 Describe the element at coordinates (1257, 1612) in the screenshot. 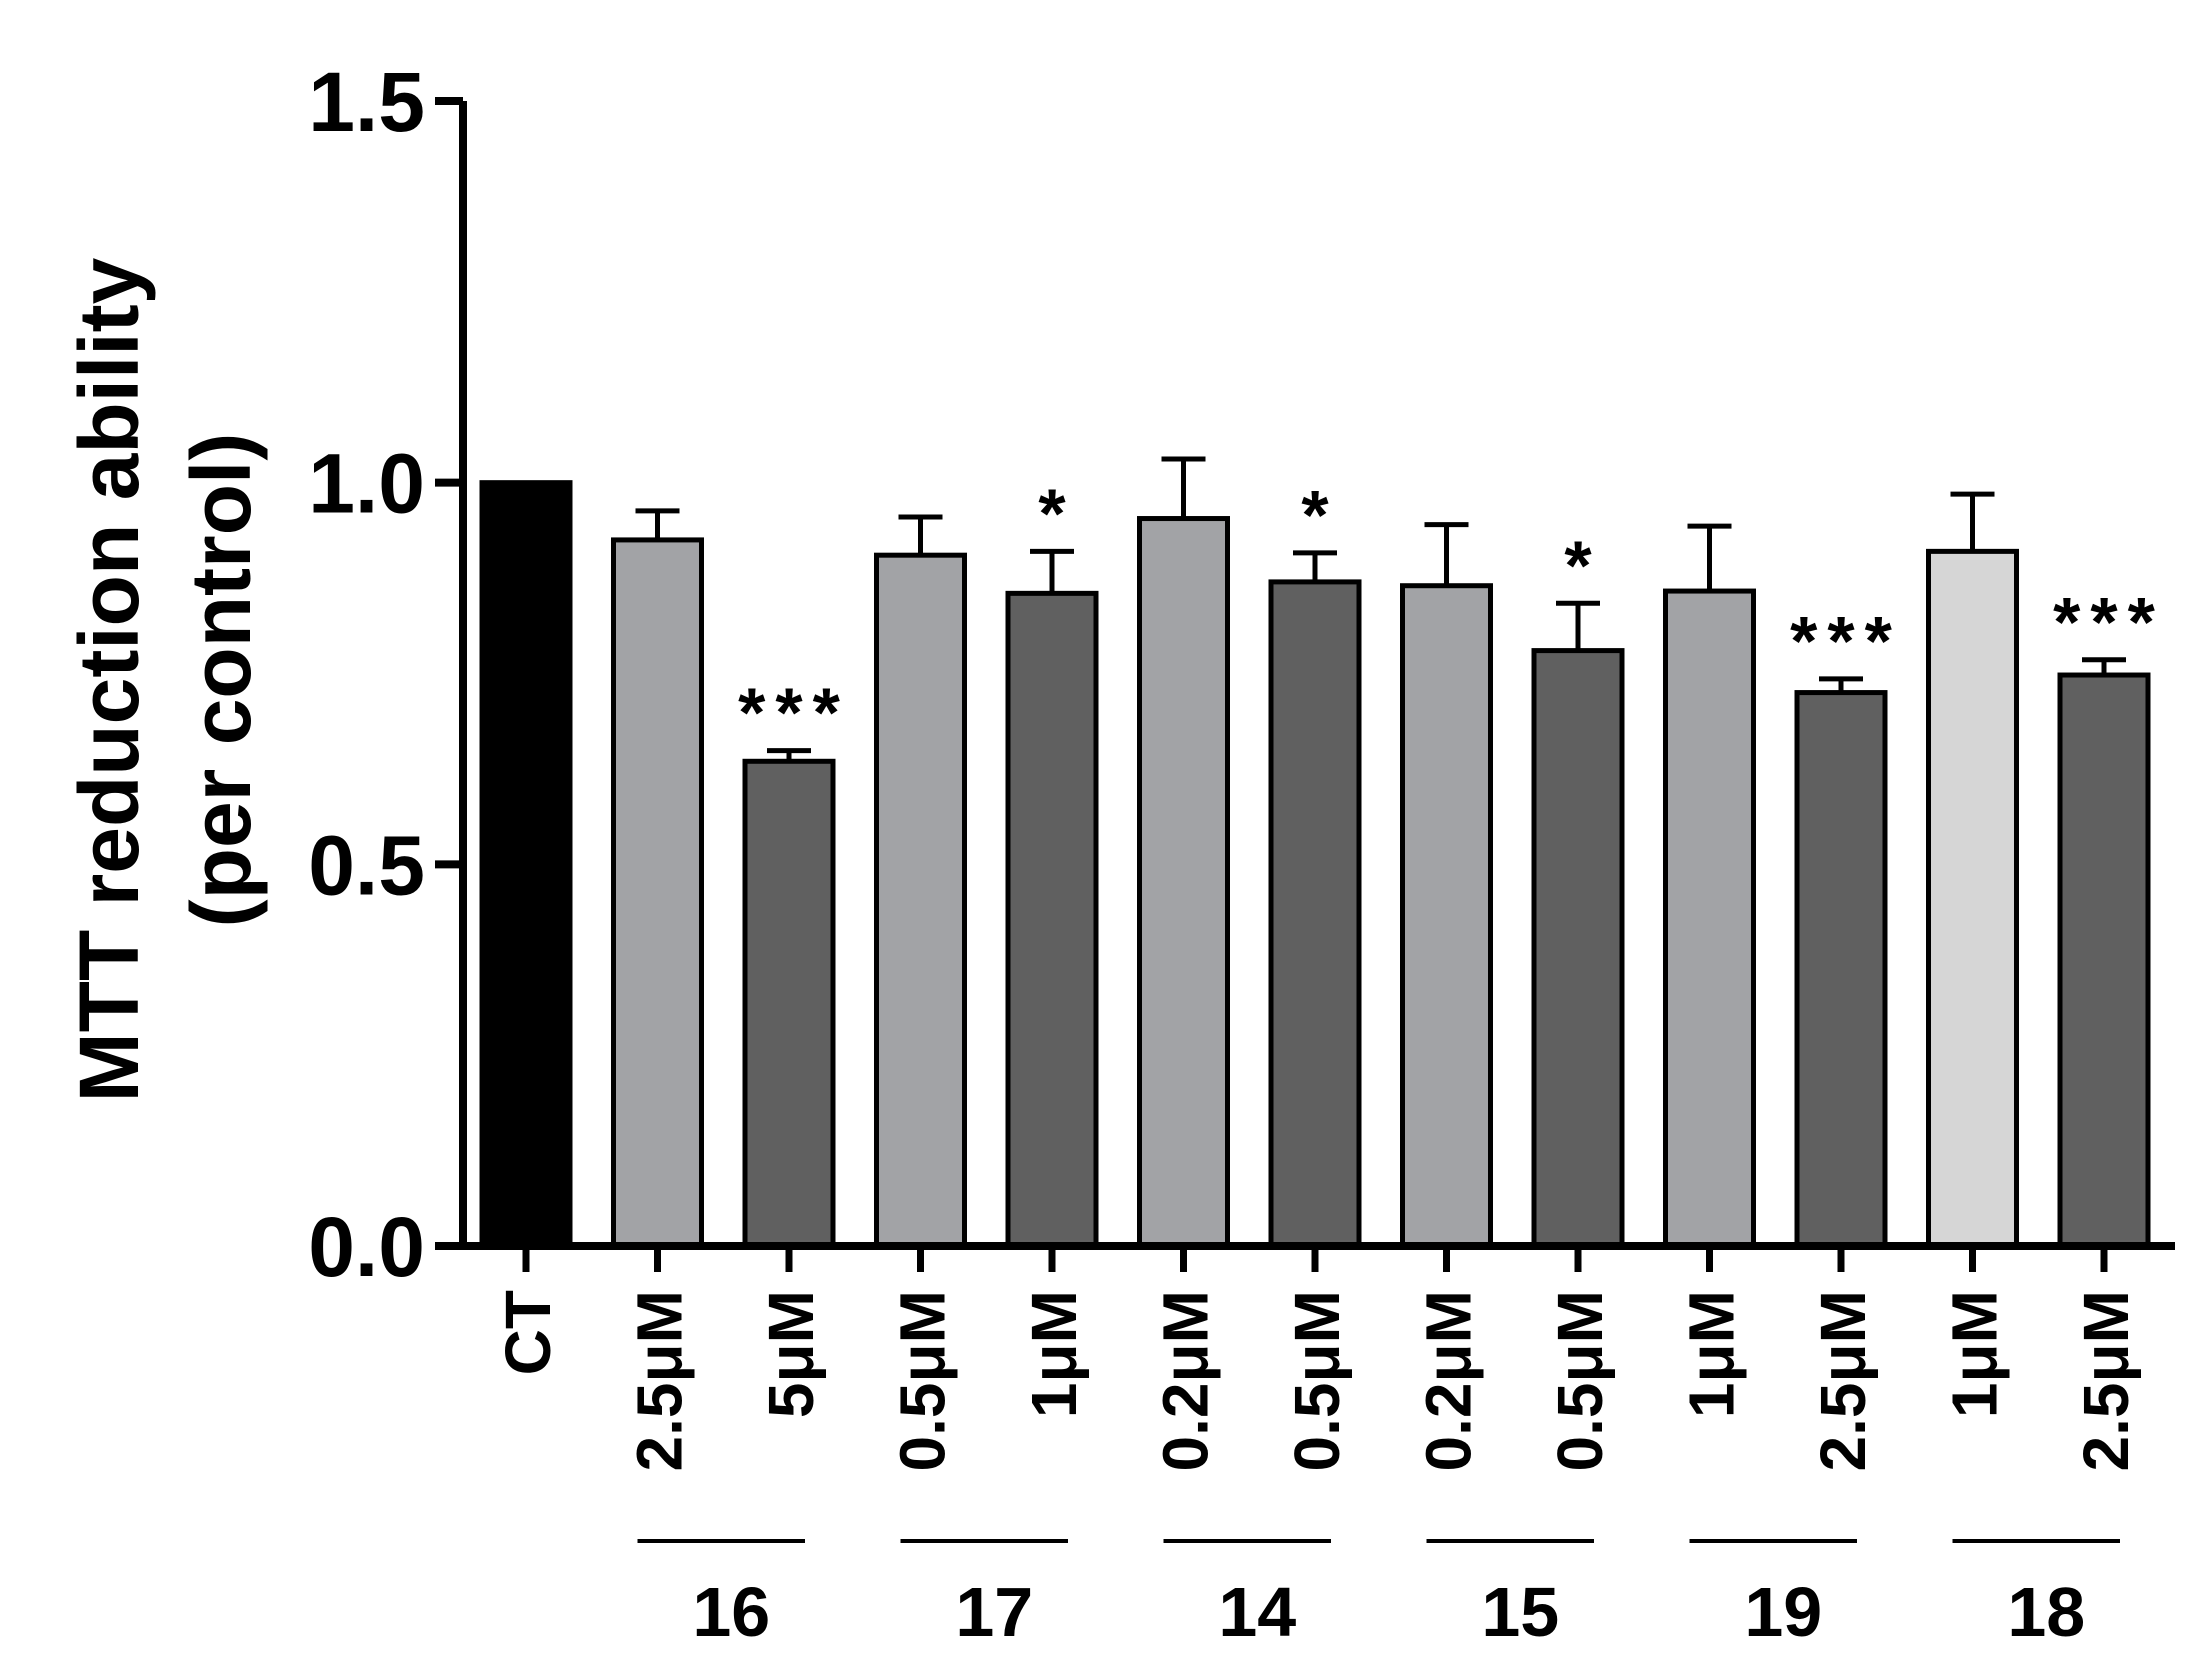

I see `group-label: 14` at that location.